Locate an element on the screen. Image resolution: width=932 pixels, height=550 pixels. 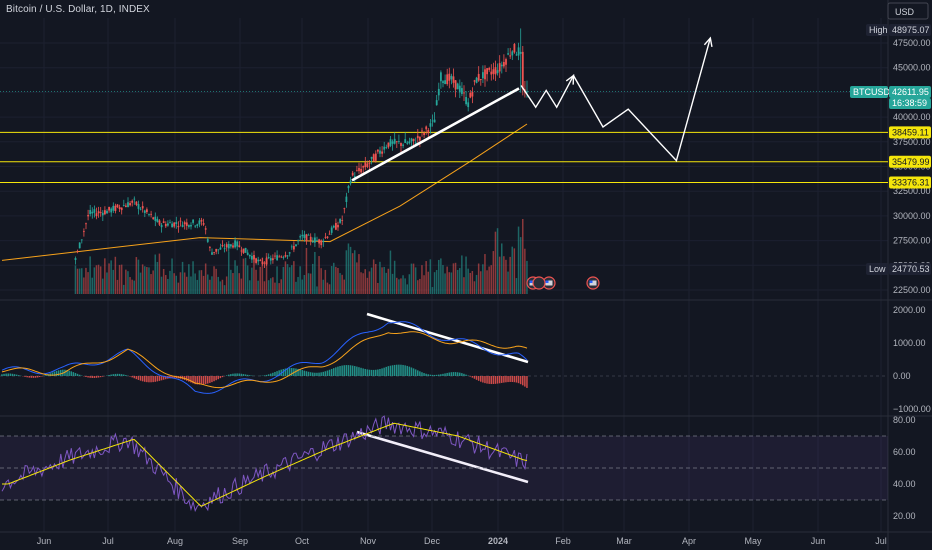
macd-signal-line is located at coordinates (264, 360).